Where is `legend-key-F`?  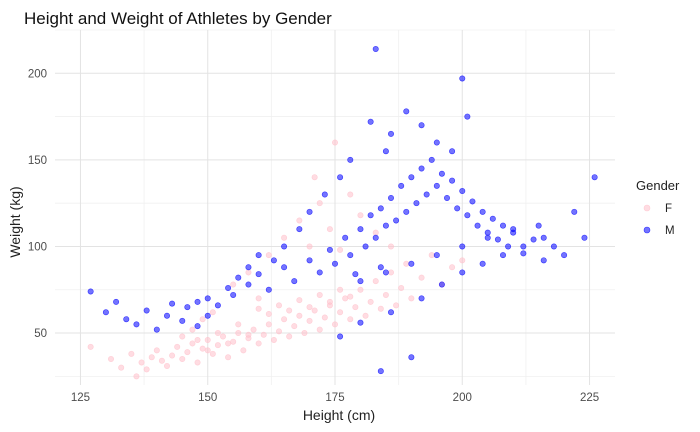
legend-key-F is located at coordinates (647, 208).